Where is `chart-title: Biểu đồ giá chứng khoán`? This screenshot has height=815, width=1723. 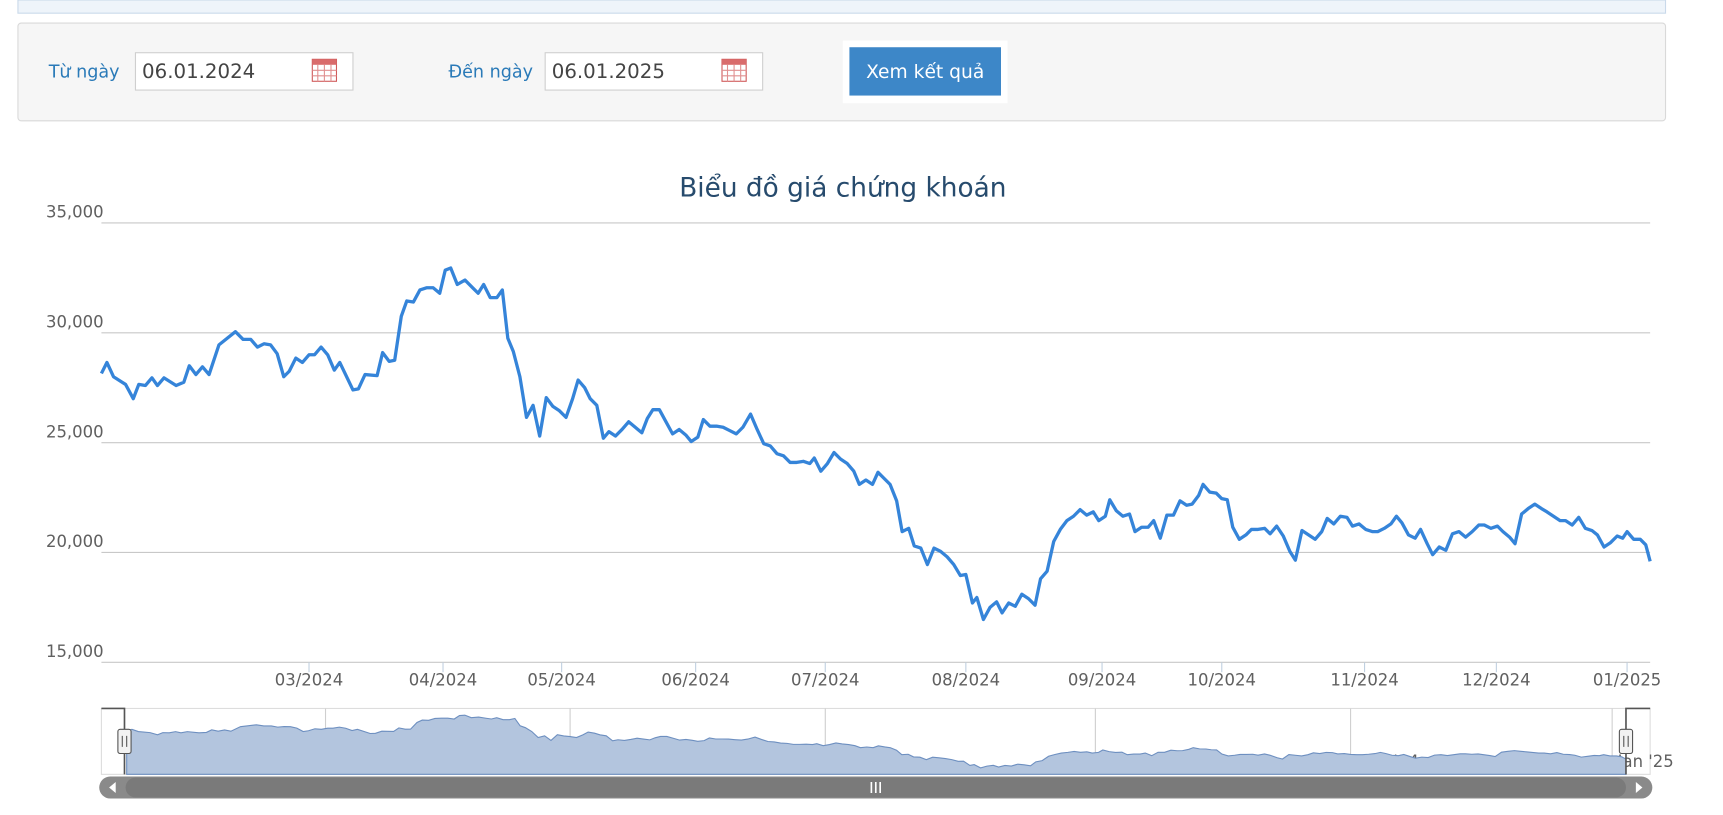 chart-title: Biểu đồ giá chứng khoán is located at coordinates (842, 187).